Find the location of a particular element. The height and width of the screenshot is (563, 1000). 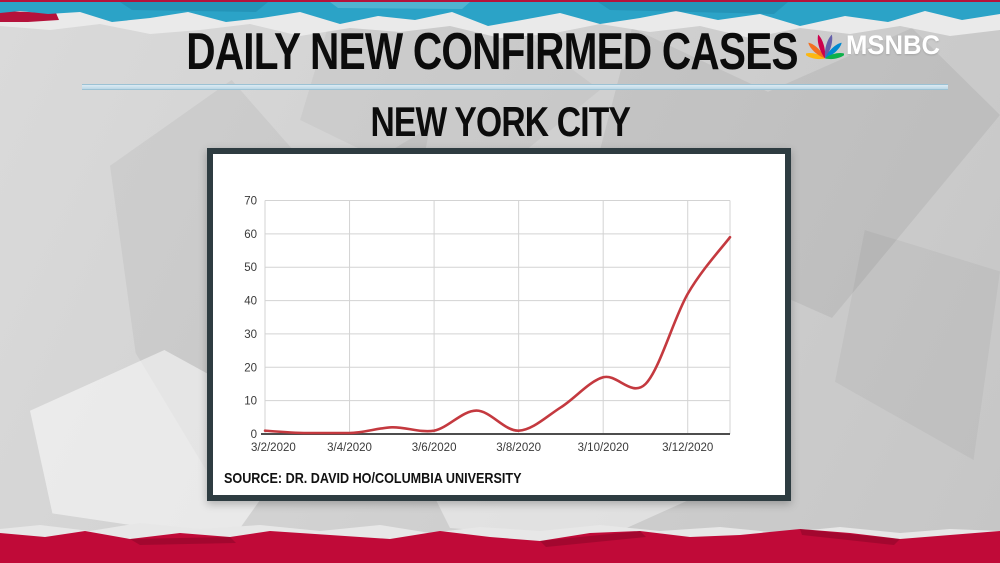

chart-subtitle: NEW YORK CITY is located at coordinates (500, 121).